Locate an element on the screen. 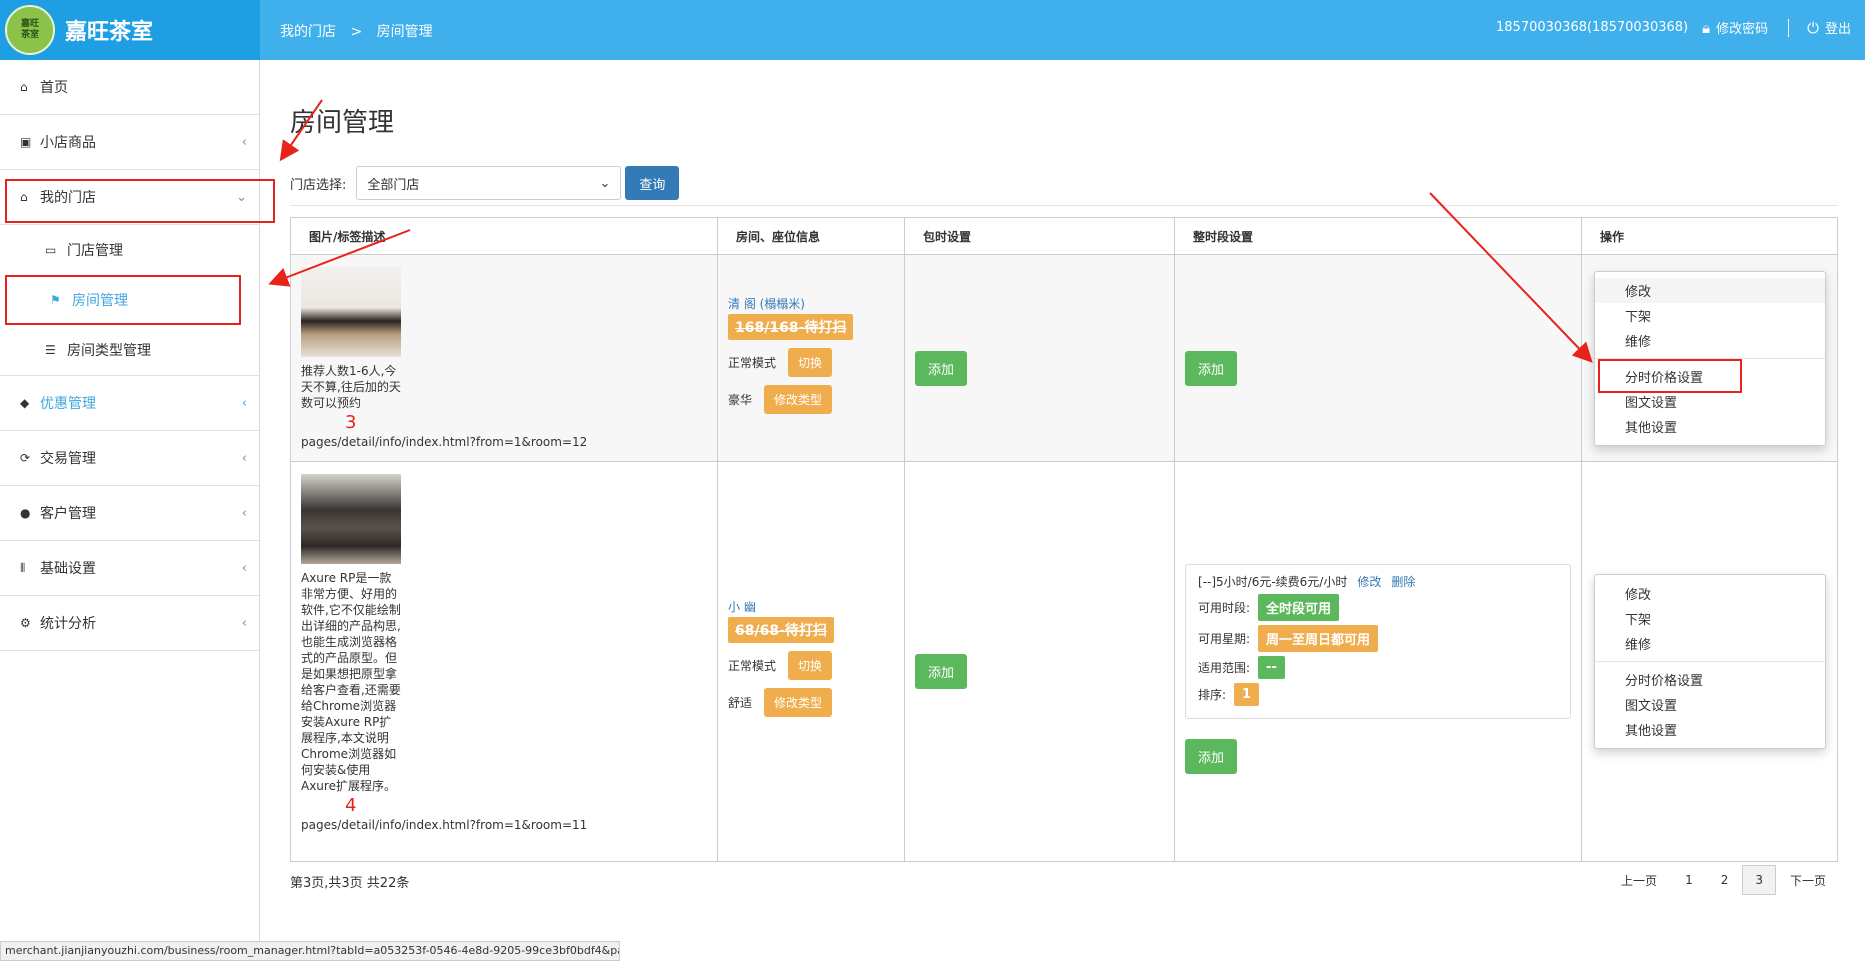 The height and width of the screenshot is (961, 1865). slot-order-badge: 1 is located at coordinates (1247, 694).